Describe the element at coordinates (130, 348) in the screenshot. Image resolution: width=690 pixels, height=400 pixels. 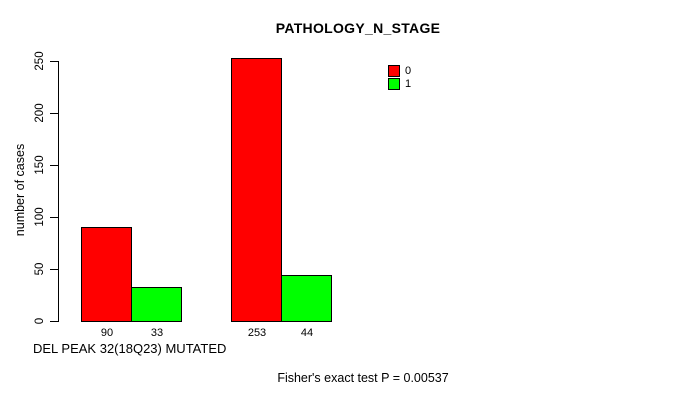
I see `x-axis-label: DEL PEAK 32(18Q23) MUTATED` at that location.